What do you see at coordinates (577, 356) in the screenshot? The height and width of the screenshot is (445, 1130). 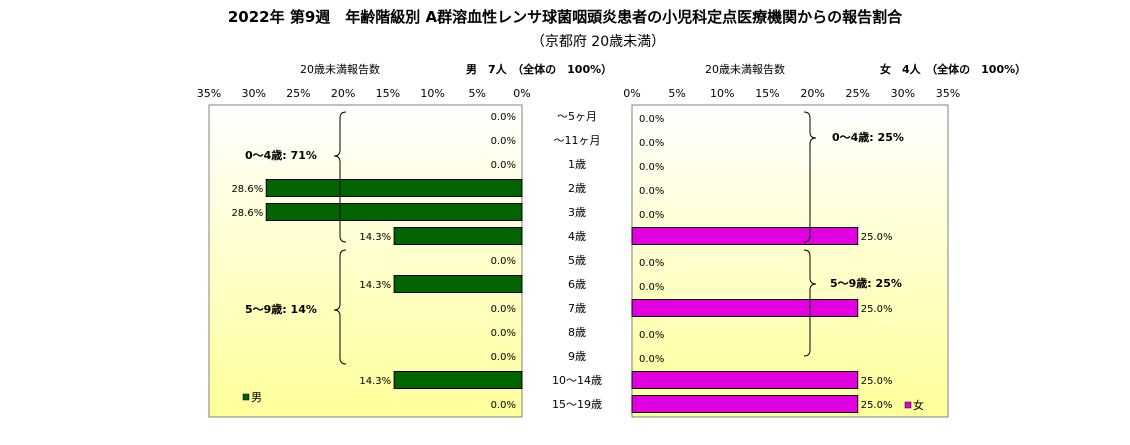 I see `category-label: 9歳` at bounding box center [577, 356].